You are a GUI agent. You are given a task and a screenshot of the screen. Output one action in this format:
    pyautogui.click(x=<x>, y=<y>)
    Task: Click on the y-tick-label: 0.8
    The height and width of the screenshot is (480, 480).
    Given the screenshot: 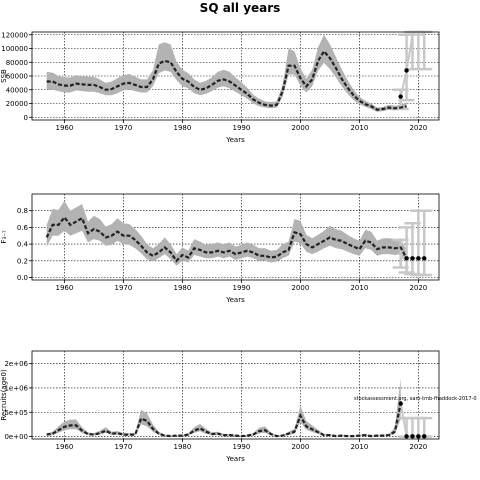 What is the action you would take?
    pyautogui.click(x=22, y=211)
    